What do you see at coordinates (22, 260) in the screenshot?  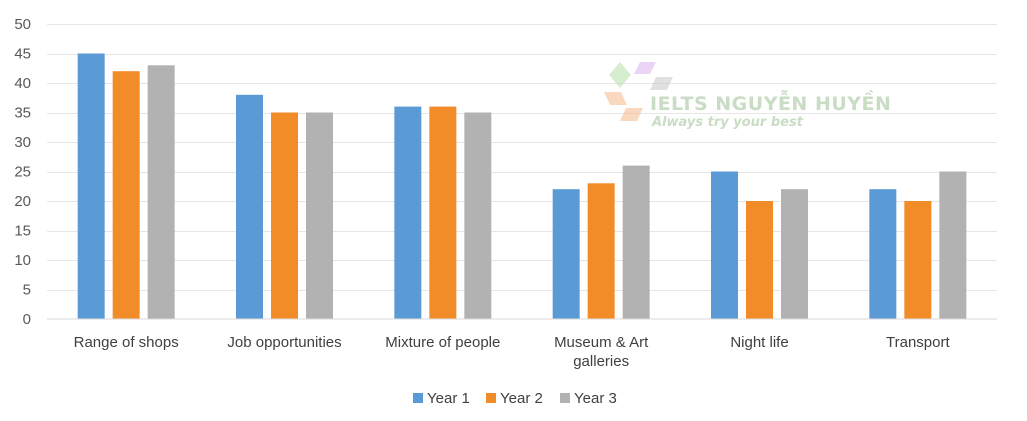 I see `y-tick-label: 10` at bounding box center [22, 260].